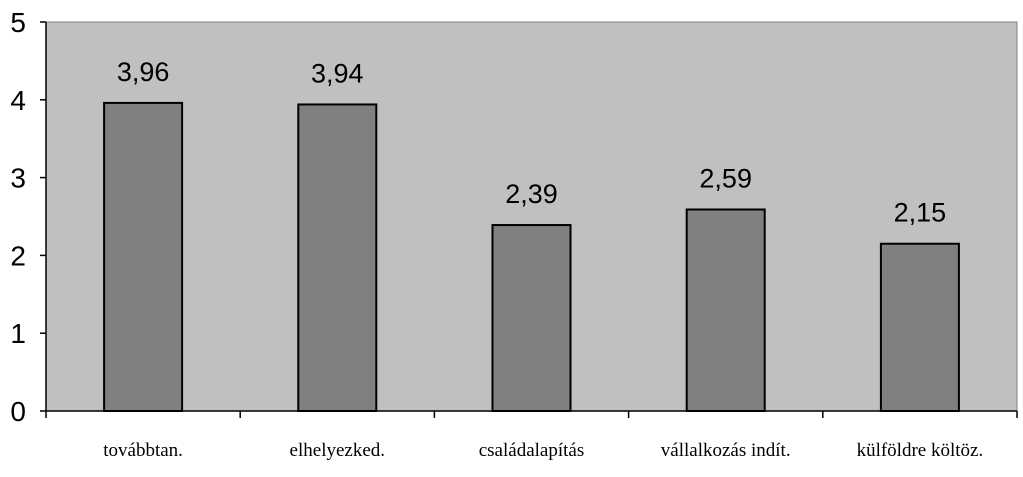 The width and height of the screenshot is (1023, 477). I want to click on y-tick-label: 4, so click(18, 100).